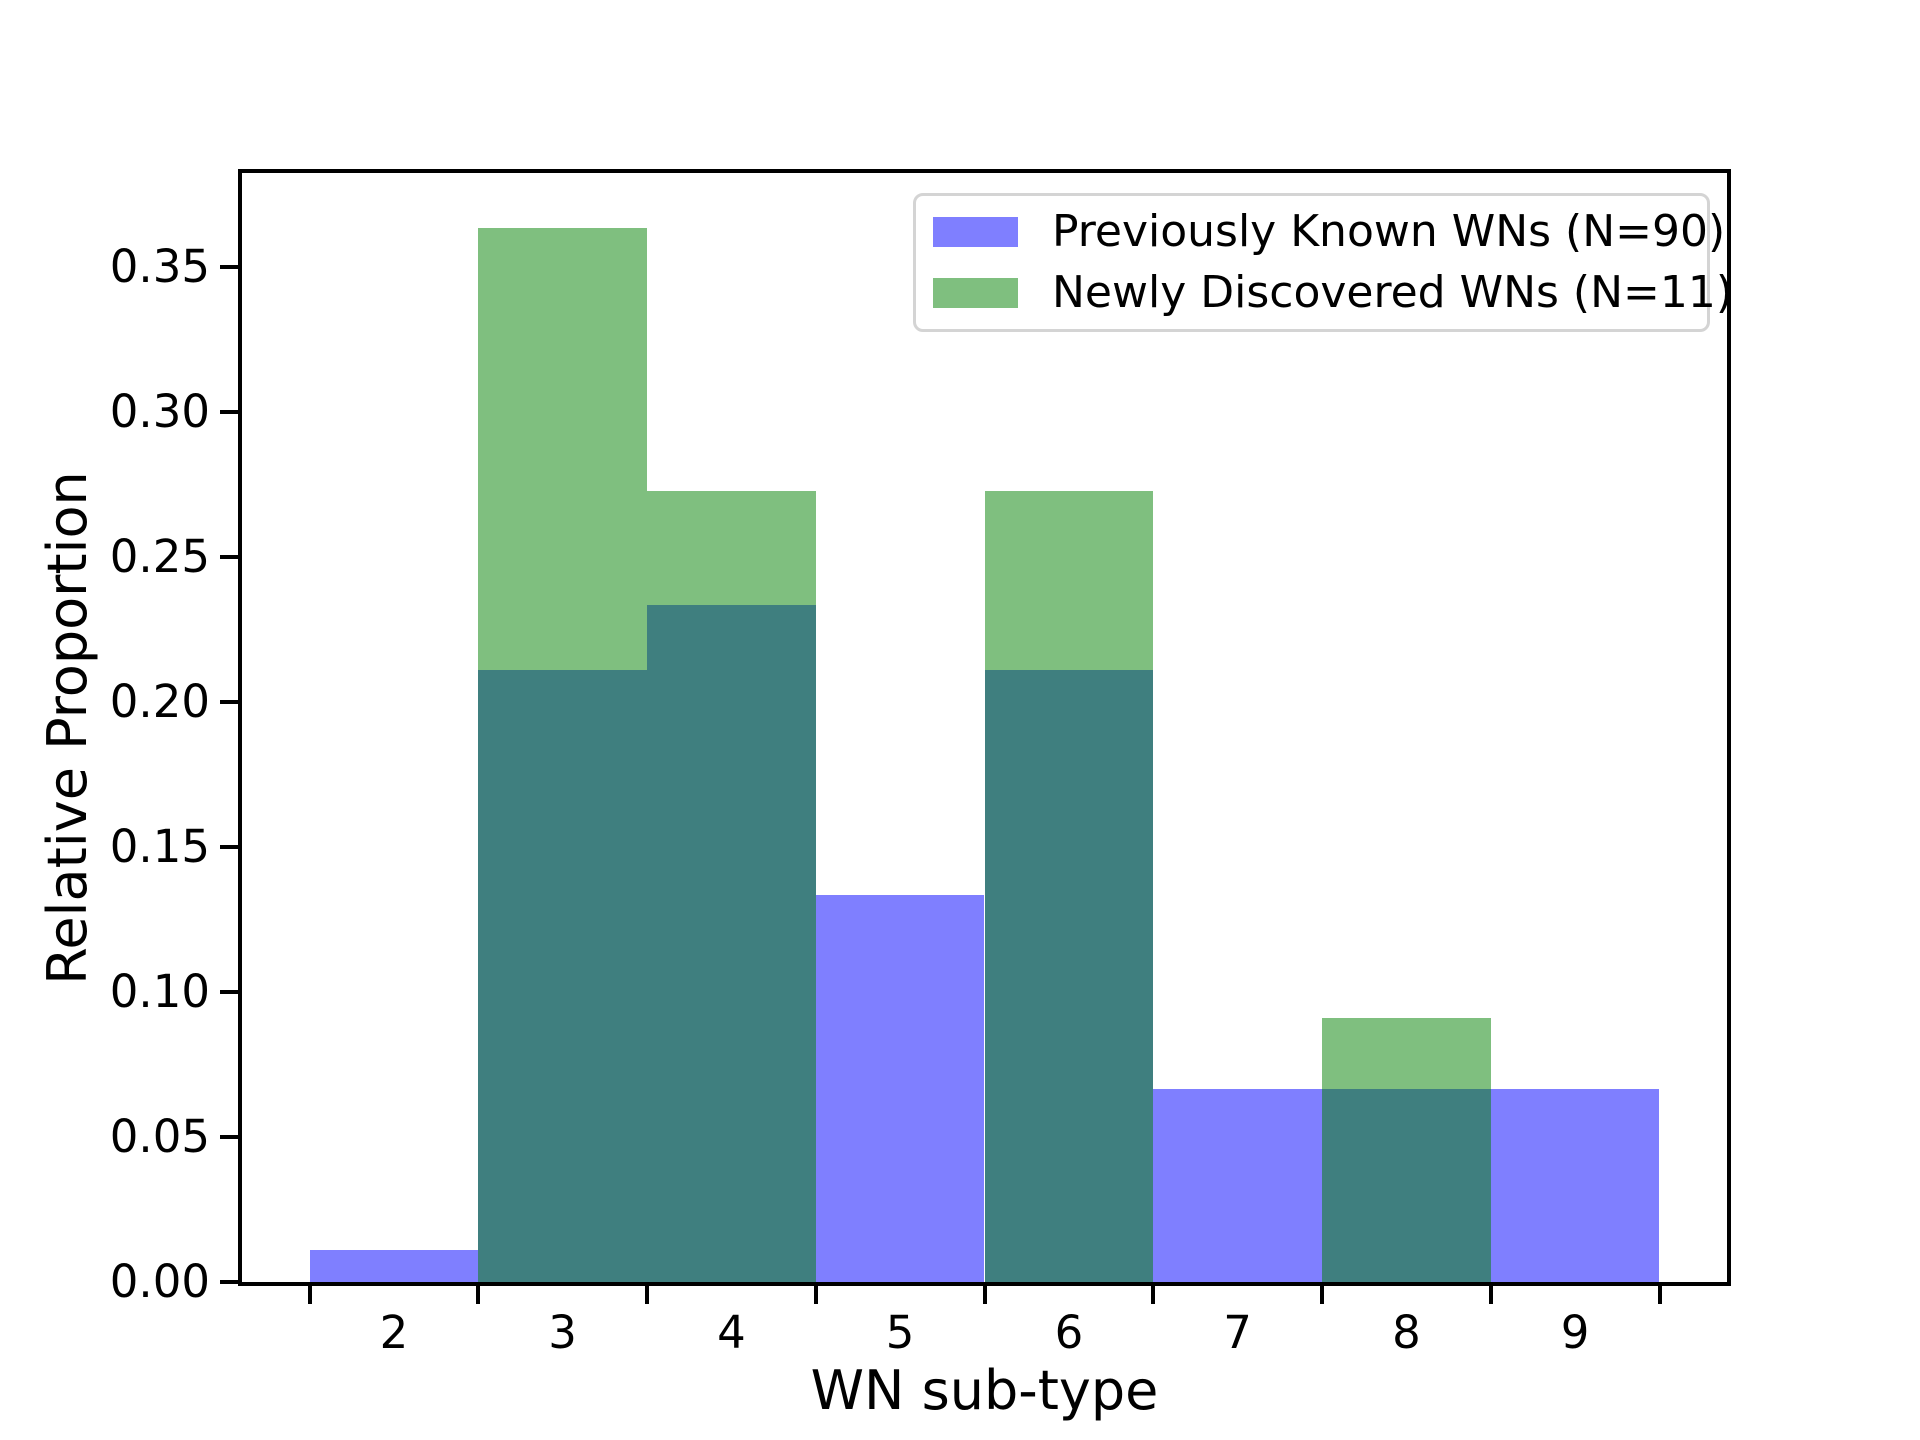  Describe the element at coordinates (1393, 292) in the screenshot. I see `legend-label: Newly Discovered WNs (N=11)` at that location.